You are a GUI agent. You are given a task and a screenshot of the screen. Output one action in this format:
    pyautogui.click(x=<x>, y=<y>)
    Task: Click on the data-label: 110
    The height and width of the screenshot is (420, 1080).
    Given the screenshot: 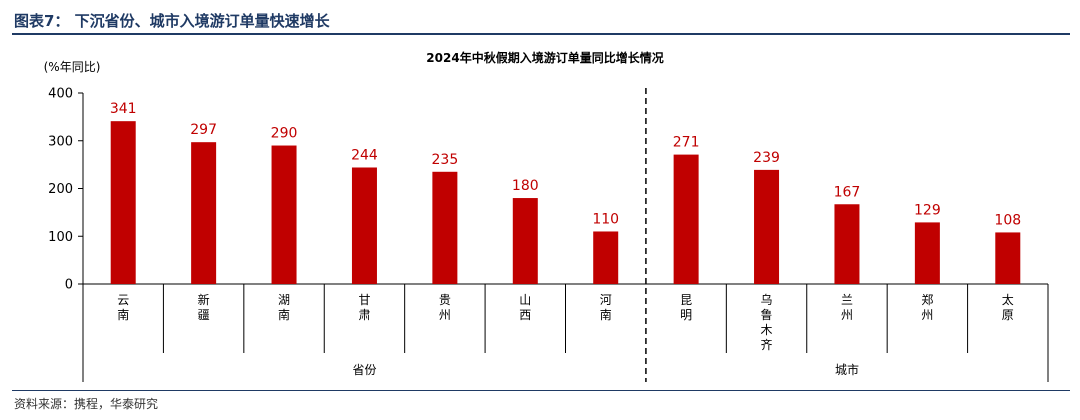 What is the action you would take?
    pyautogui.click(x=605, y=219)
    